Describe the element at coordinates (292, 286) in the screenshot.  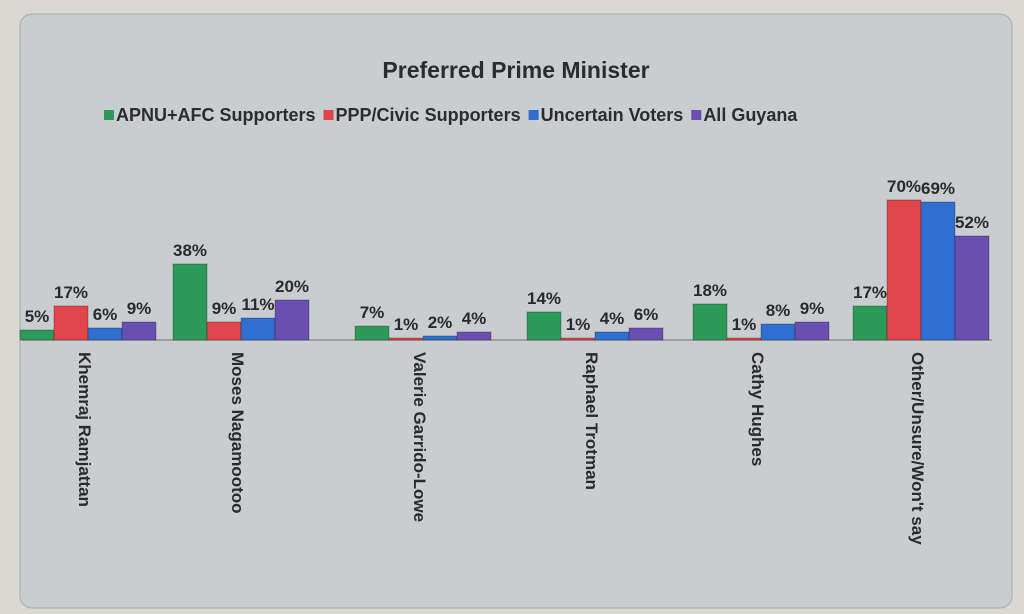
I see `data-label-all-guyana-moses-nagamootoo: 20%` at that location.